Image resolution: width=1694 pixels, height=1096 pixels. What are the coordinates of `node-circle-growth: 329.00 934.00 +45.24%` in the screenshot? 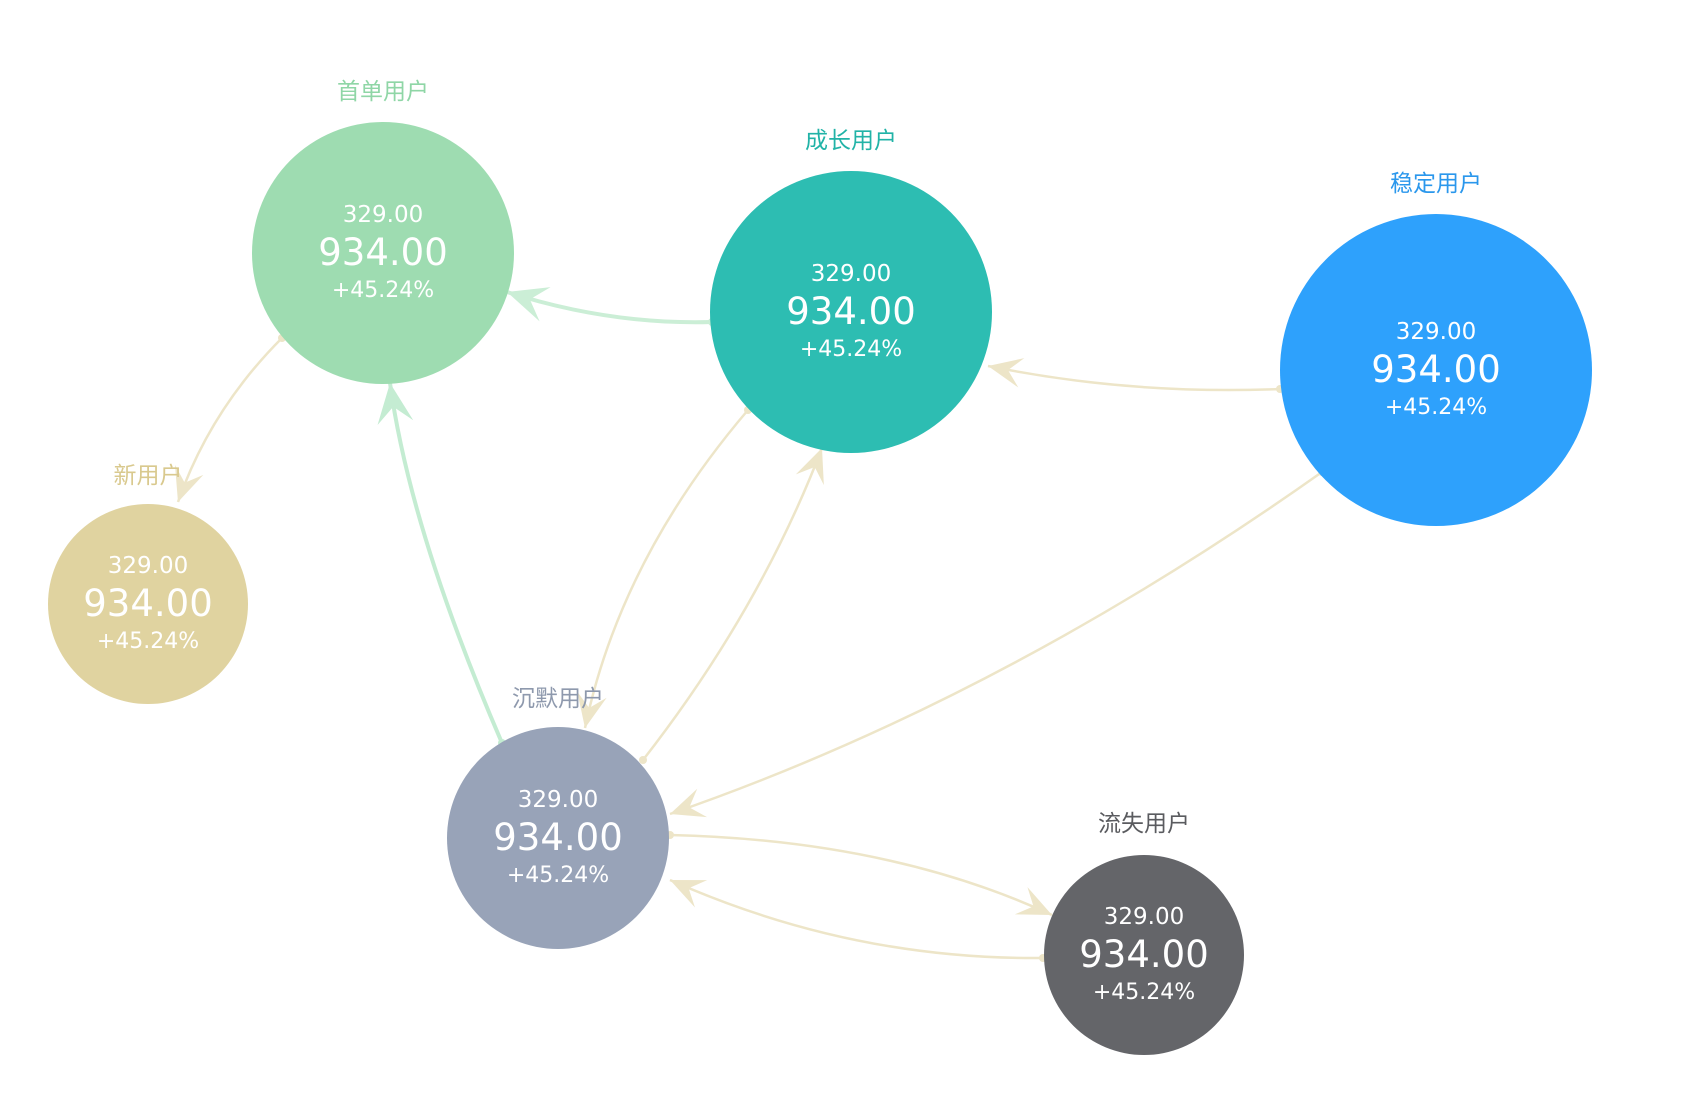 It's located at (851, 312).